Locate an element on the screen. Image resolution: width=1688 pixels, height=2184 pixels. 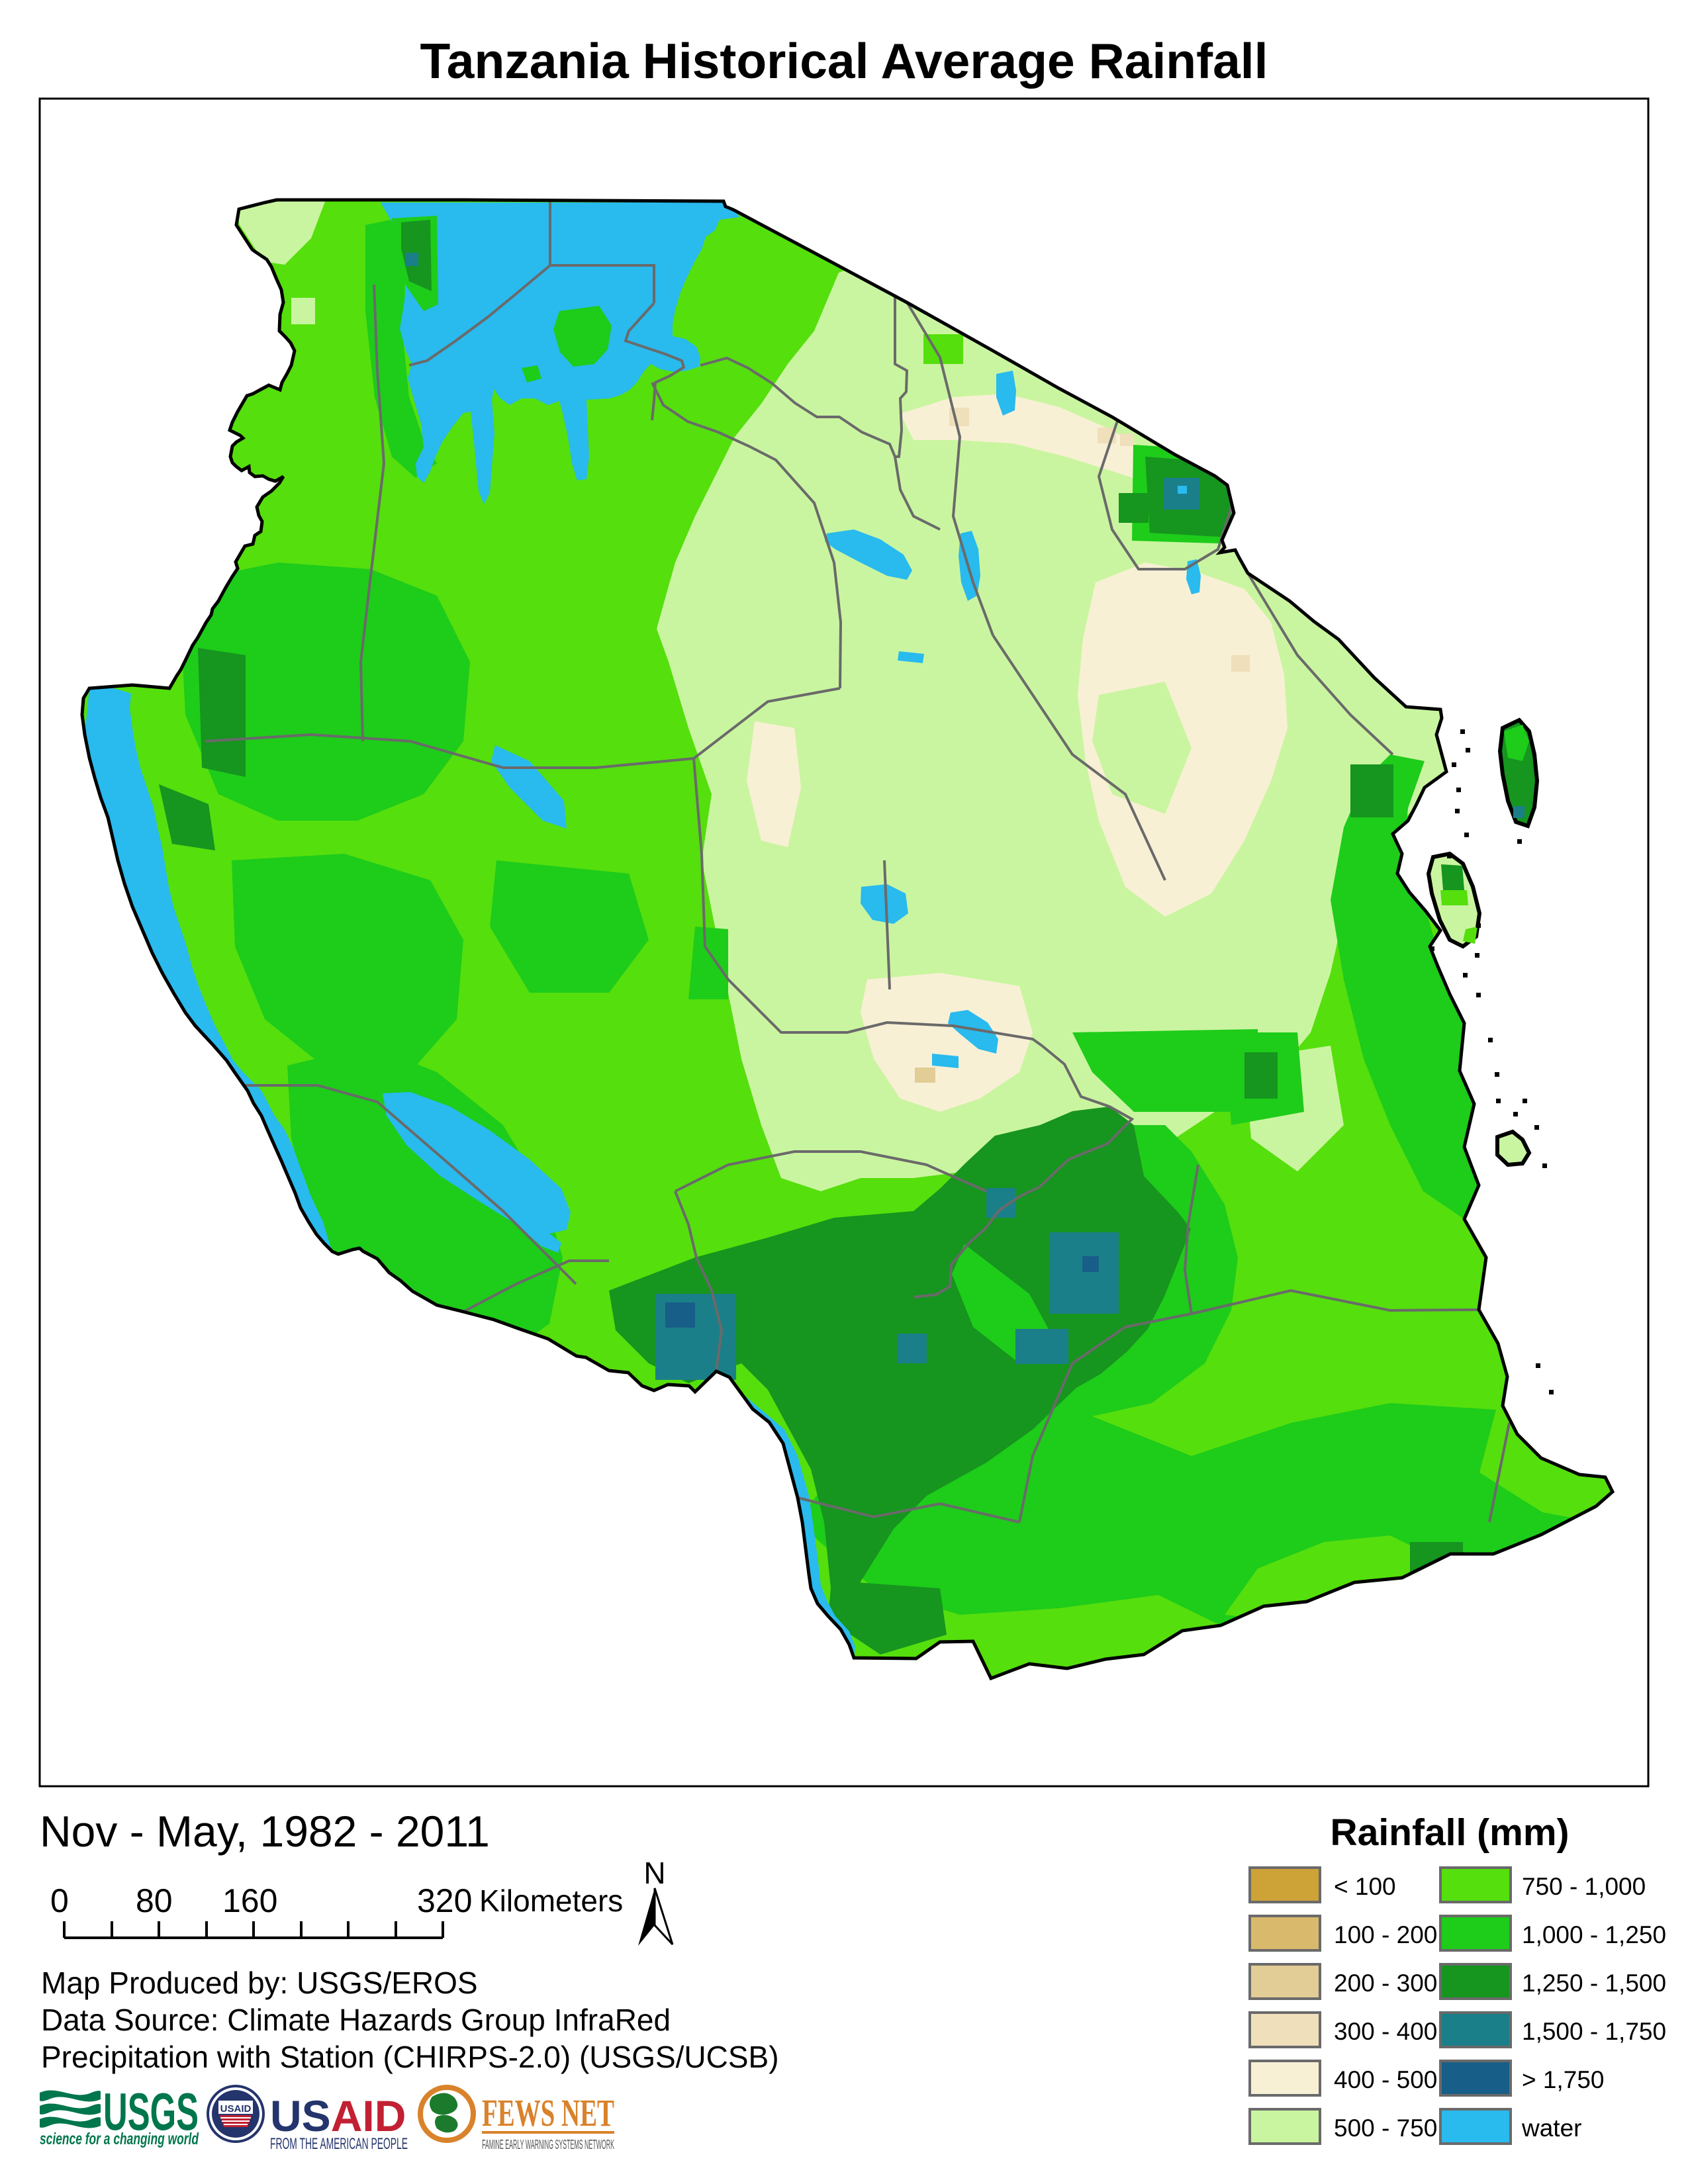
svg-text:FAMINE EARLY WARNING SYSTEMS N: FAMINE EARLY WARNING SYSTEMS NETWORK is located at coordinates (548, 2145).